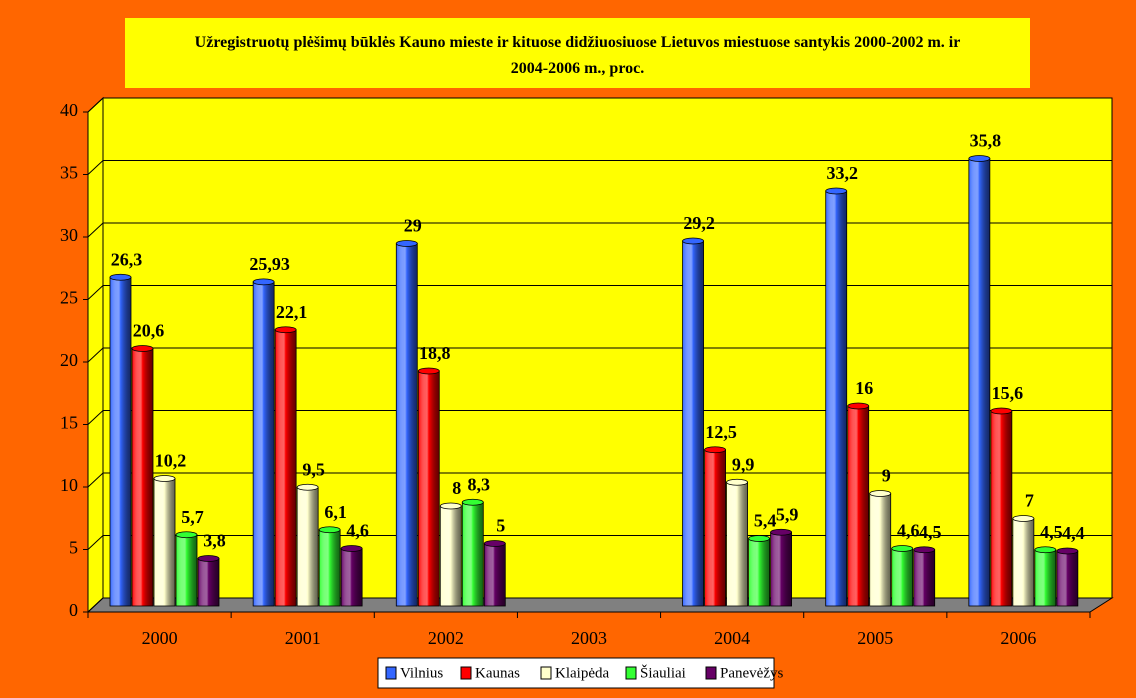 The image size is (1136, 698). Describe the element at coordinates (446, 638) in the screenshot. I see `x-tick-label: 2002` at that location.